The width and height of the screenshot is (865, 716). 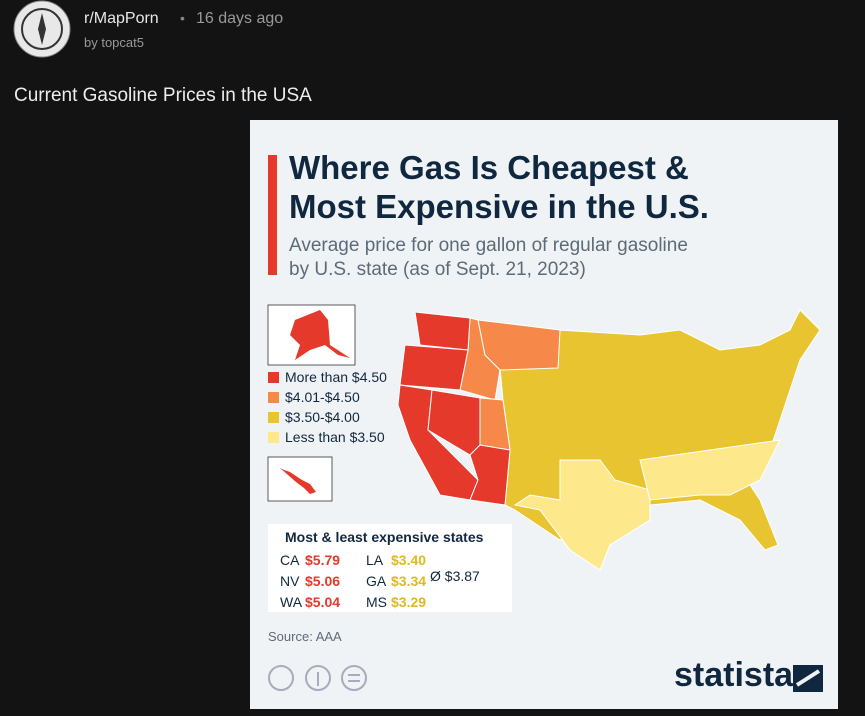 What do you see at coordinates (290, 581) in the screenshot?
I see `state: NV` at bounding box center [290, 581].